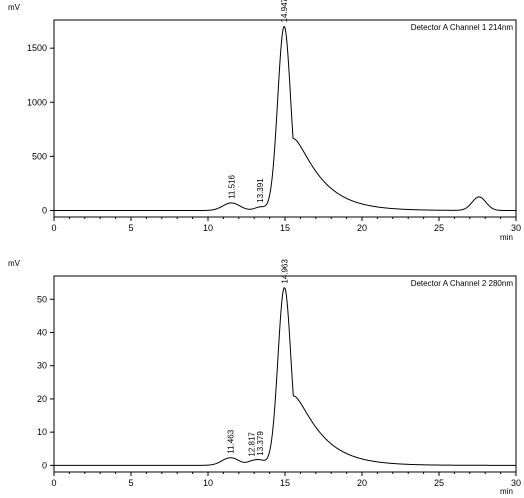 The image size is (524, 498). Describe the element at coordinates (284, 11) in the screenshot. I see `peak-label: 14.947` at that location.